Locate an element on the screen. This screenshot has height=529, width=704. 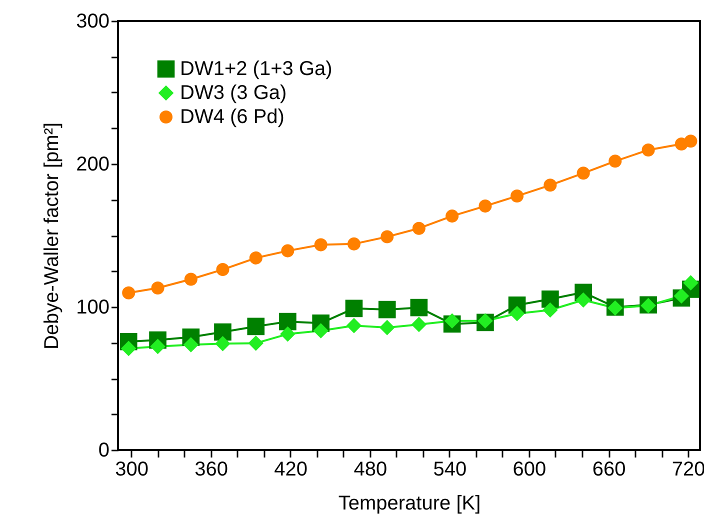
legend-label: DW4 (6 Pd) is located at coordinates (232, 117).